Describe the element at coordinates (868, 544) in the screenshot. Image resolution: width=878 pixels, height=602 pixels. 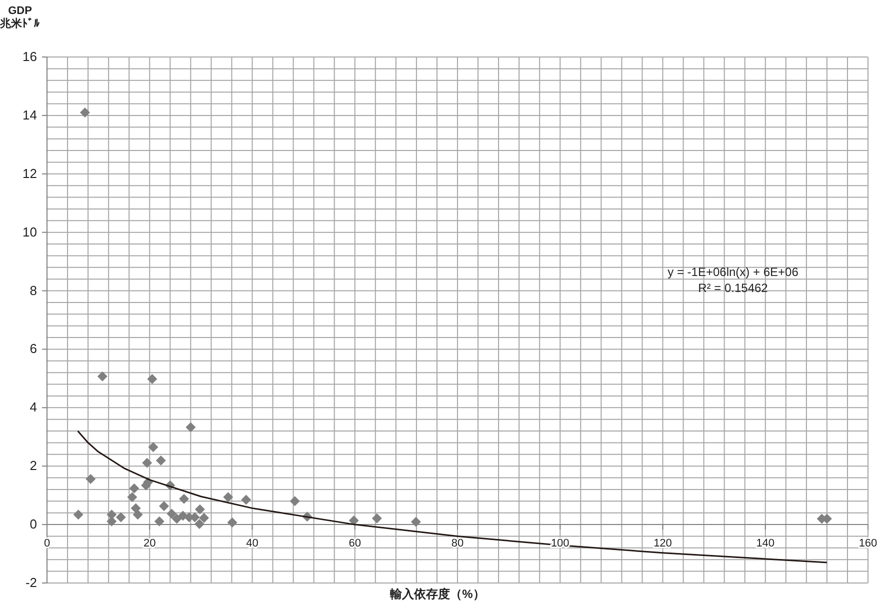
I see `x-tick-label: 160` at that location.